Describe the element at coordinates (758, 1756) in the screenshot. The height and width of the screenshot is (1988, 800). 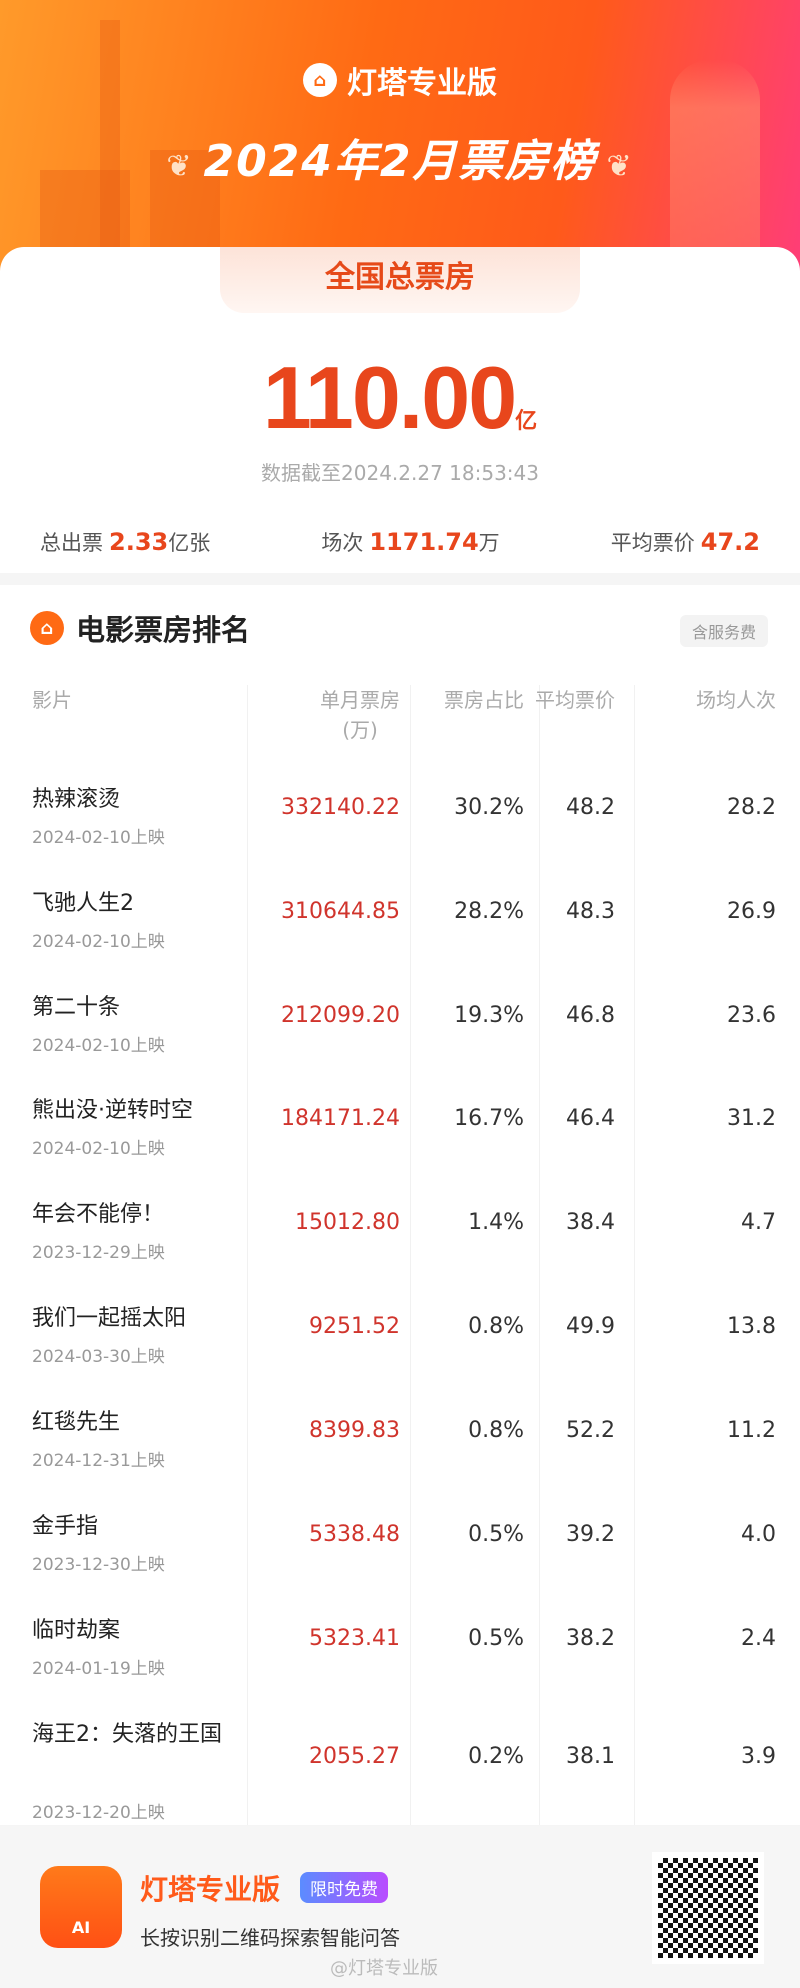
I see `avg-attendance: 3.9` at that location.